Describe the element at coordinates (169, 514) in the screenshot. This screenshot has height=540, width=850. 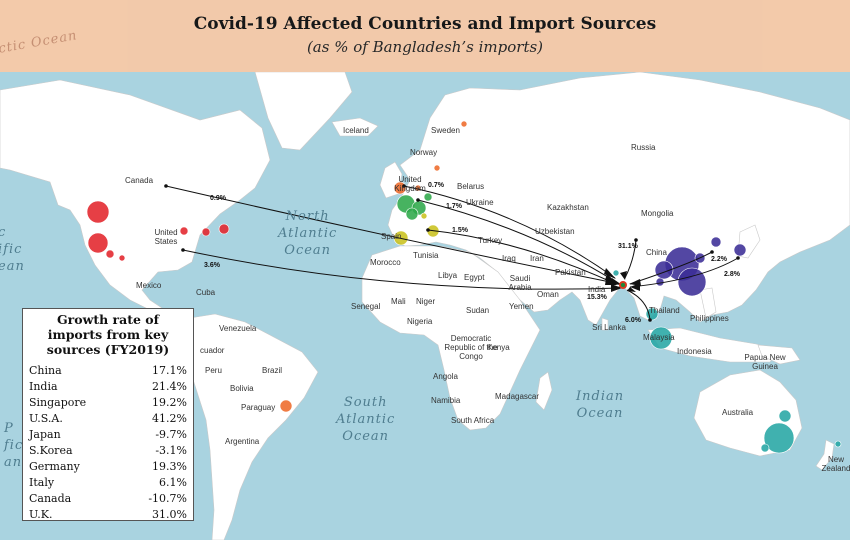
I see `growth-value: 31.0%` at that location.